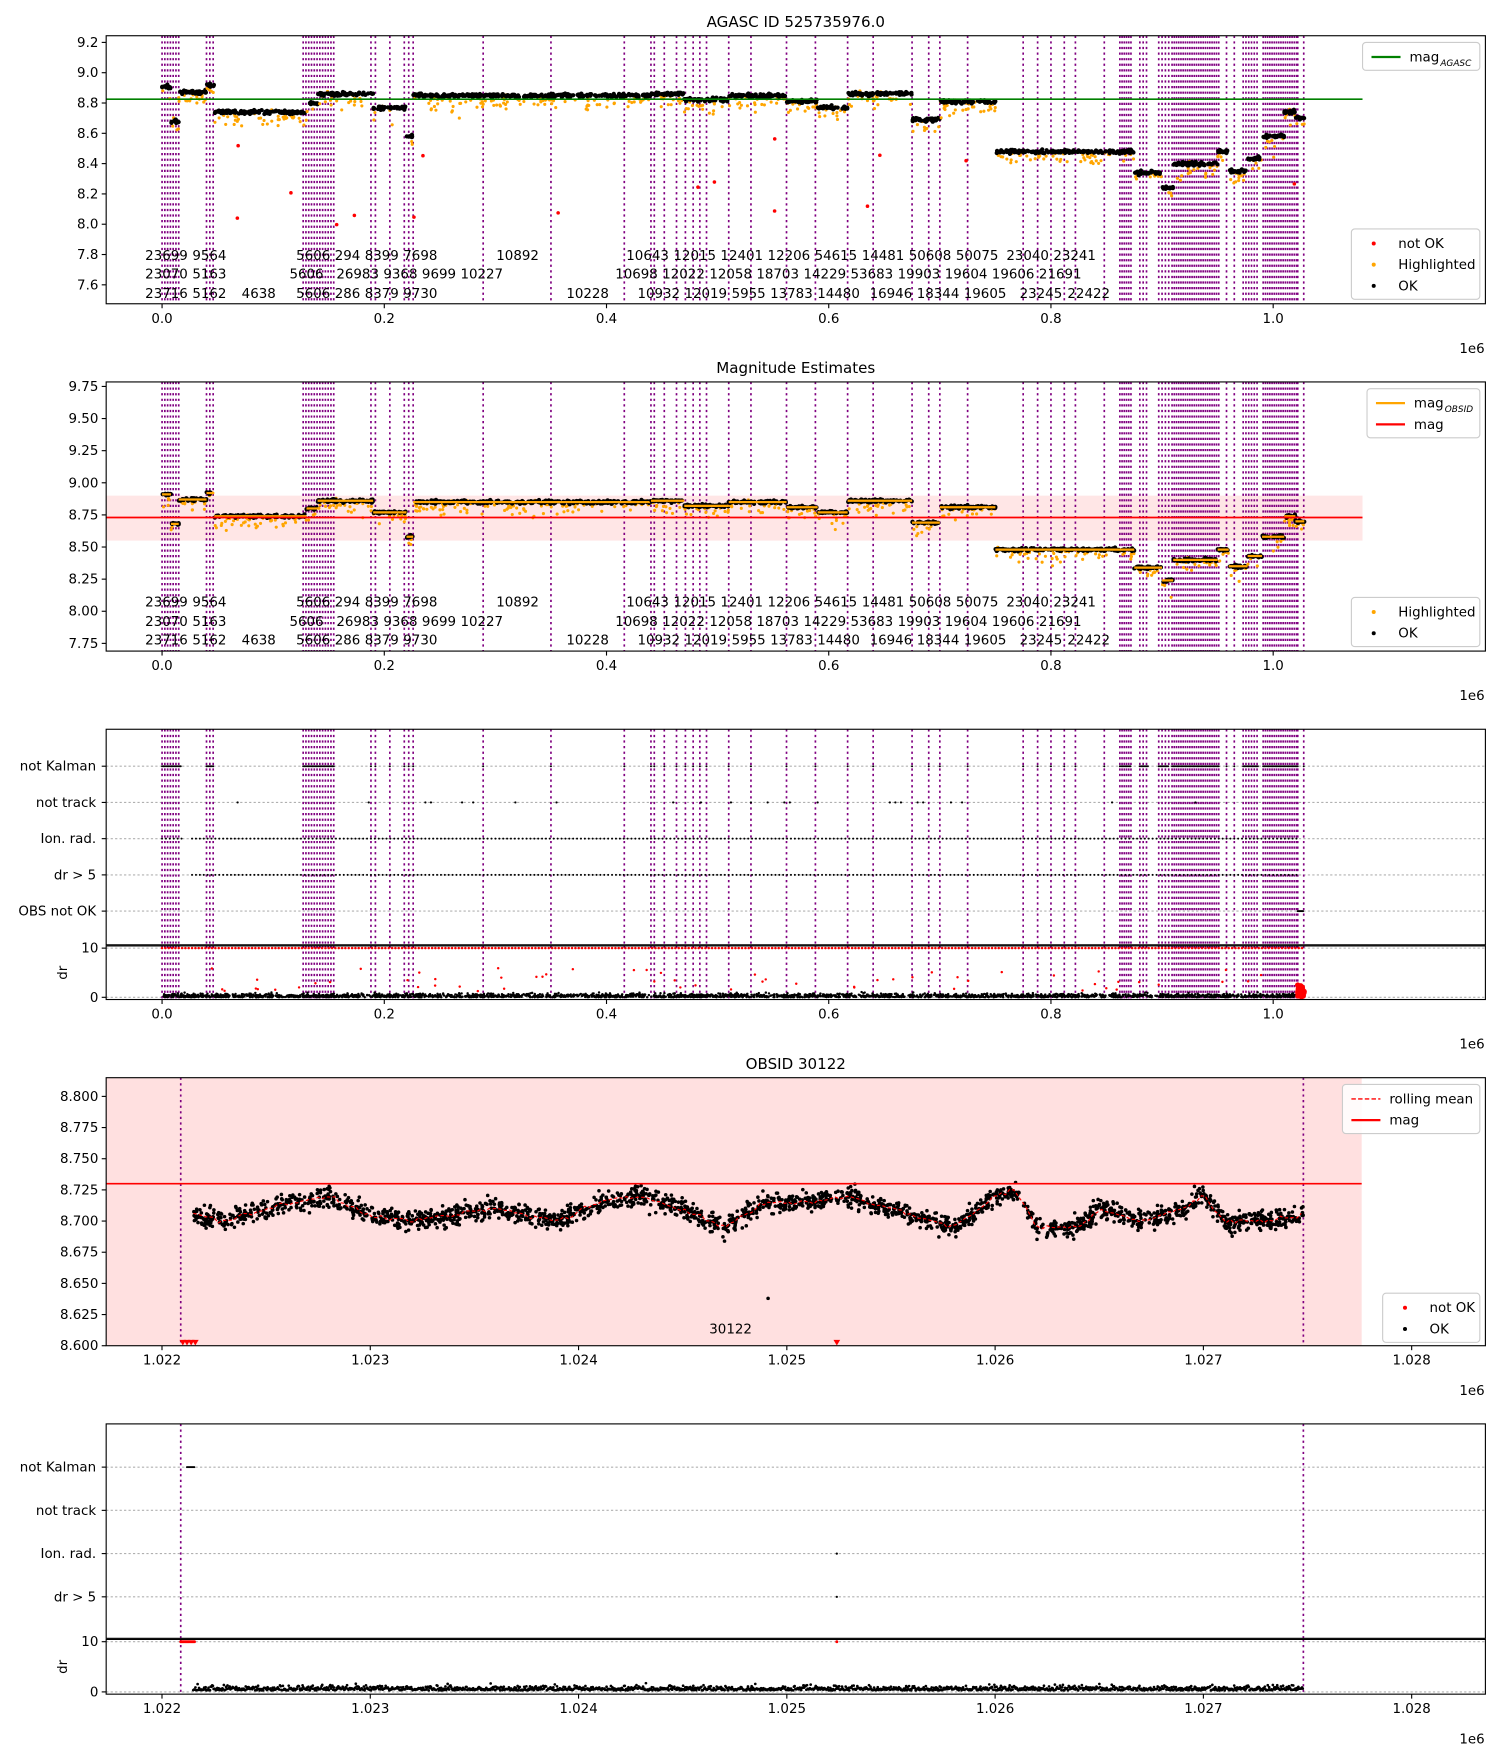  I want to click on x-offset-label: 1e6, so click(1471, 349).